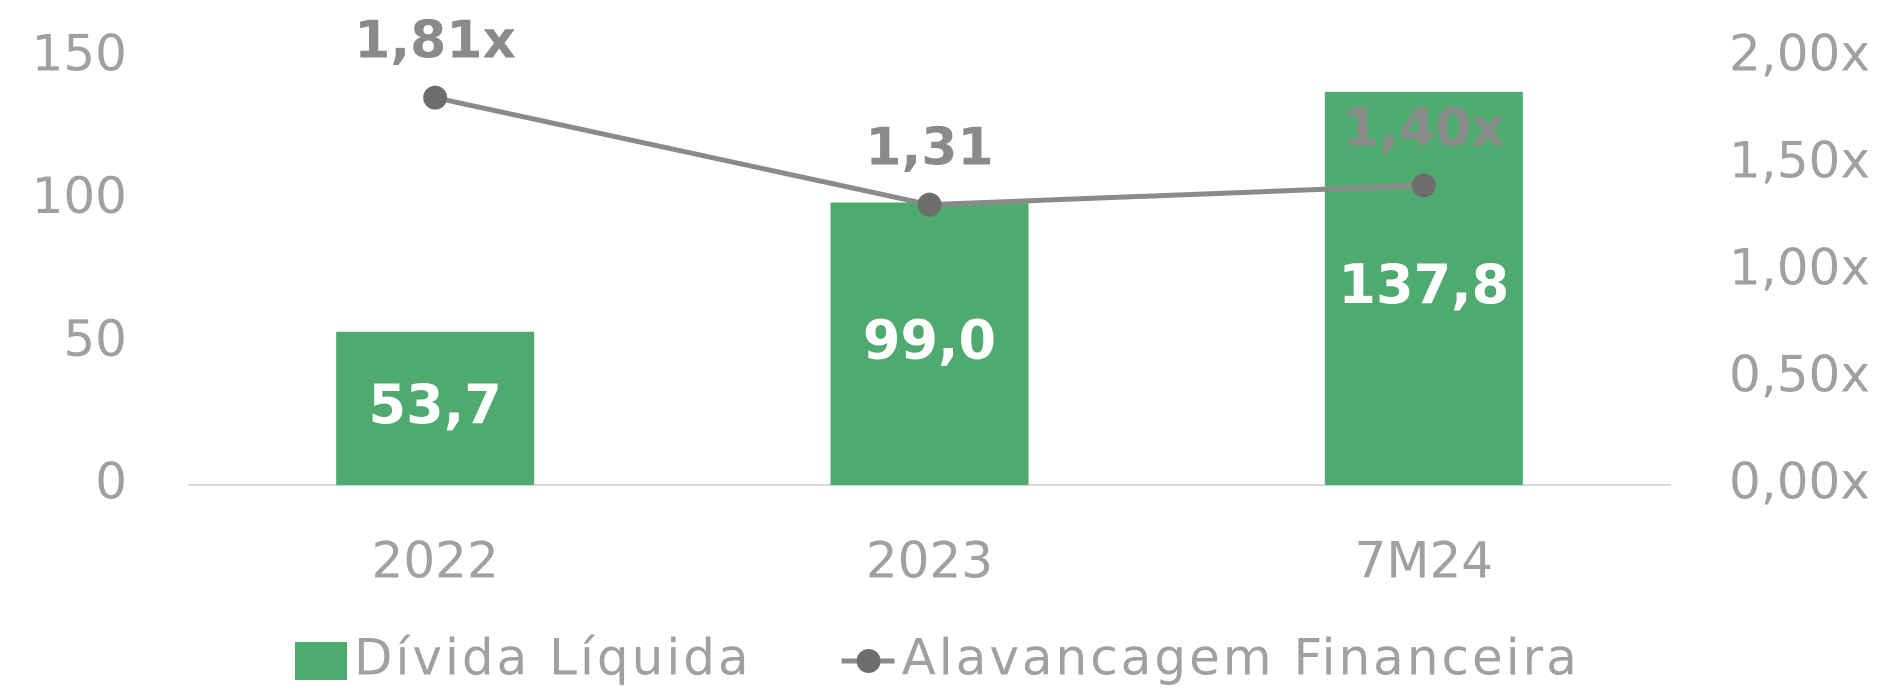  I want to click on y-tick-label: 100, so click(79, 196).